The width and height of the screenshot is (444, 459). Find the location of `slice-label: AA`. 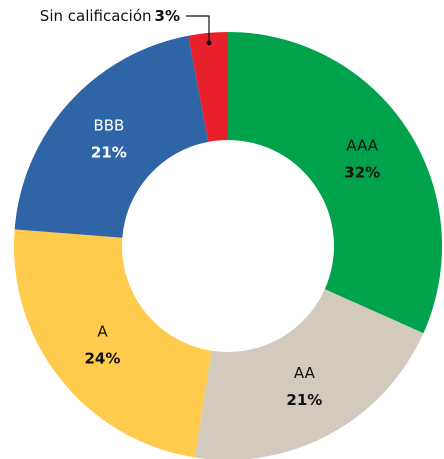

slice-label: AA is located at coordinates (305, 373).